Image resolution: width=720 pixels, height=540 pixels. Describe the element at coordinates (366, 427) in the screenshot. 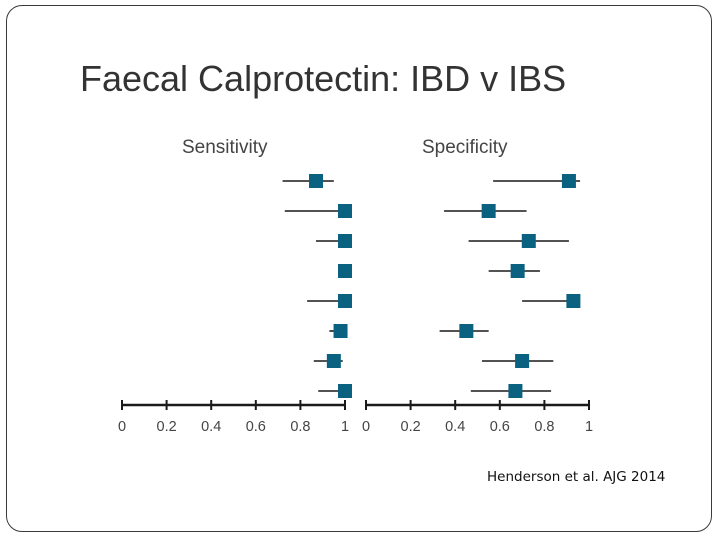

I see `specificity-tick-label: 0` at that location.